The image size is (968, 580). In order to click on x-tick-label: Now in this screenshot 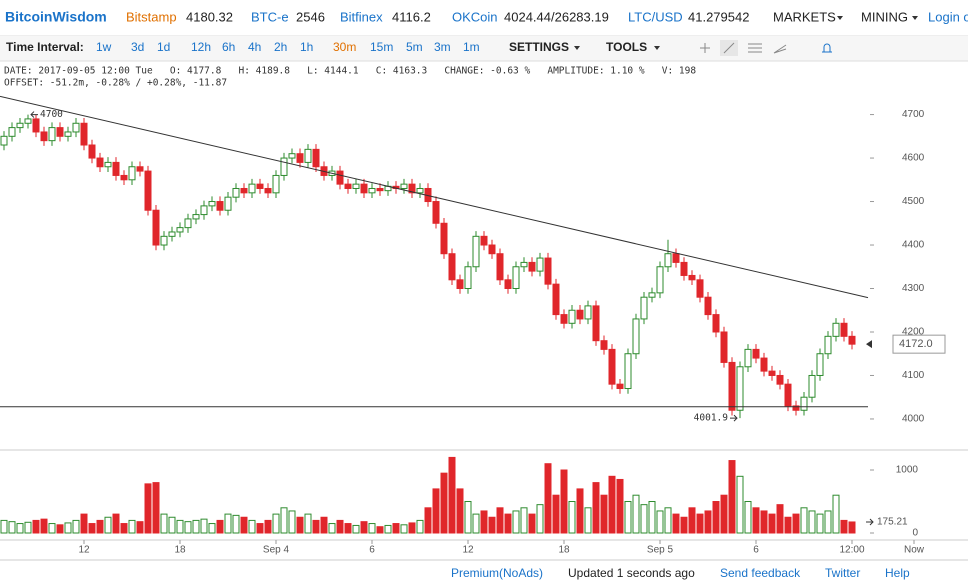, I will do `click(914, 550)`.